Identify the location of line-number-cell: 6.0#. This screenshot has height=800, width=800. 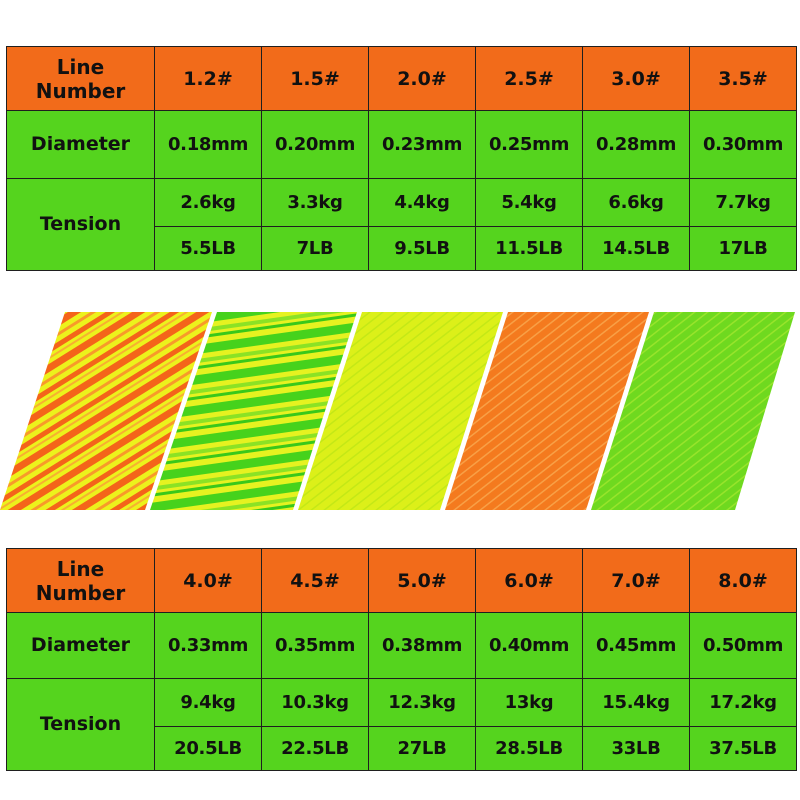
(529, 580).